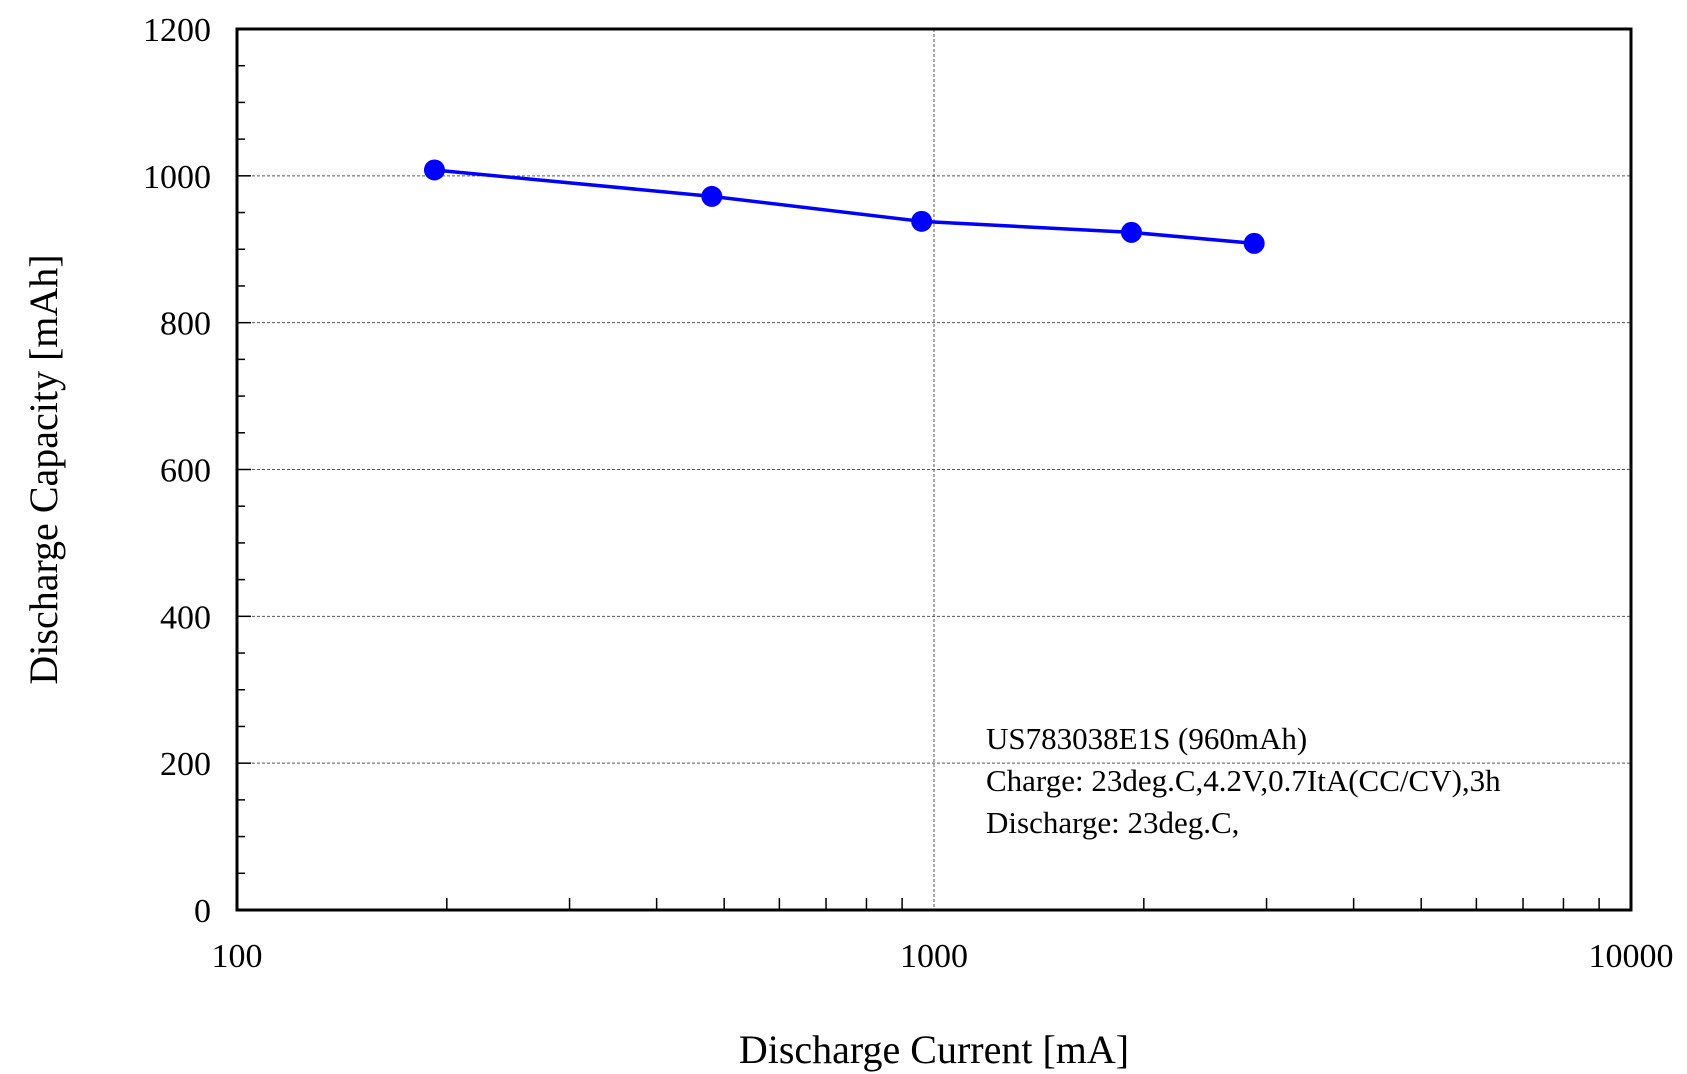 Image resolution: width=1687 pixels, height=1074 pixels. Describe the element at coordinates (1146, 738) in the screenshot. I see `annotation-model: US783038E1S (960mAh)` at that location.